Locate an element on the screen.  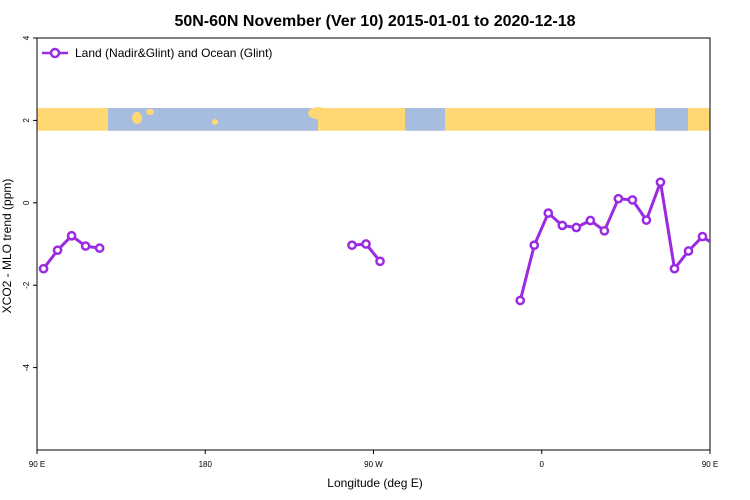
y-axis: 4 2 0 -2 -4 is located at coordinates (29, 203).